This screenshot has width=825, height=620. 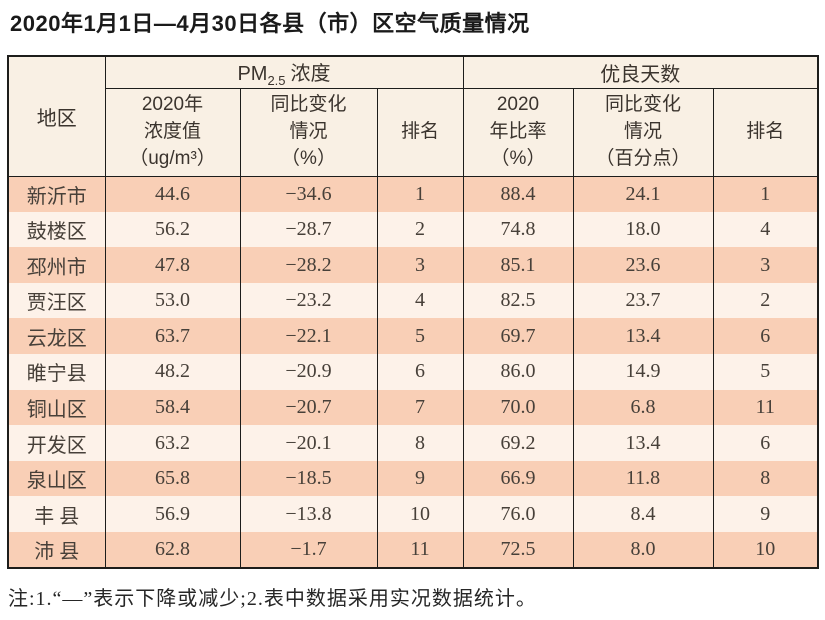 What do you see at coordinates (56, 478) in the screenshot?
I see `region-cell: 泉山区` at bounding box center [56, 478].